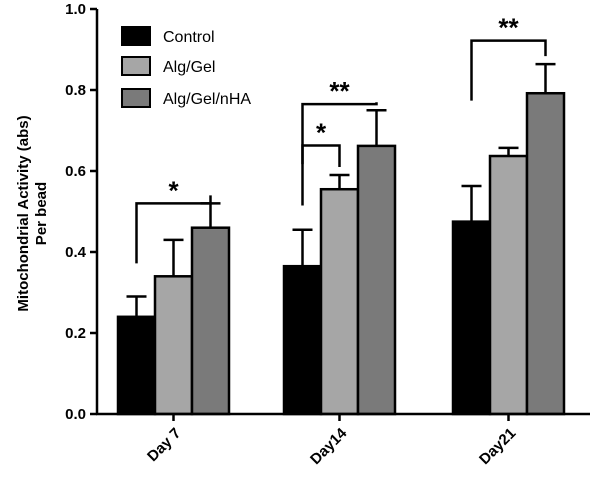  Describe the element at coordinates (164, 445) in the screenshot. I see `x-tick-label: Day 7` at that location.